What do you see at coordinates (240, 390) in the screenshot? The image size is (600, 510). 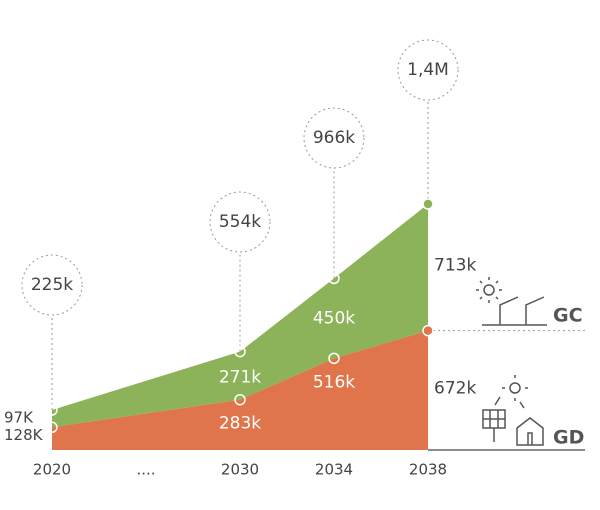 I see `gd-area` at bounding box center [240, 390].